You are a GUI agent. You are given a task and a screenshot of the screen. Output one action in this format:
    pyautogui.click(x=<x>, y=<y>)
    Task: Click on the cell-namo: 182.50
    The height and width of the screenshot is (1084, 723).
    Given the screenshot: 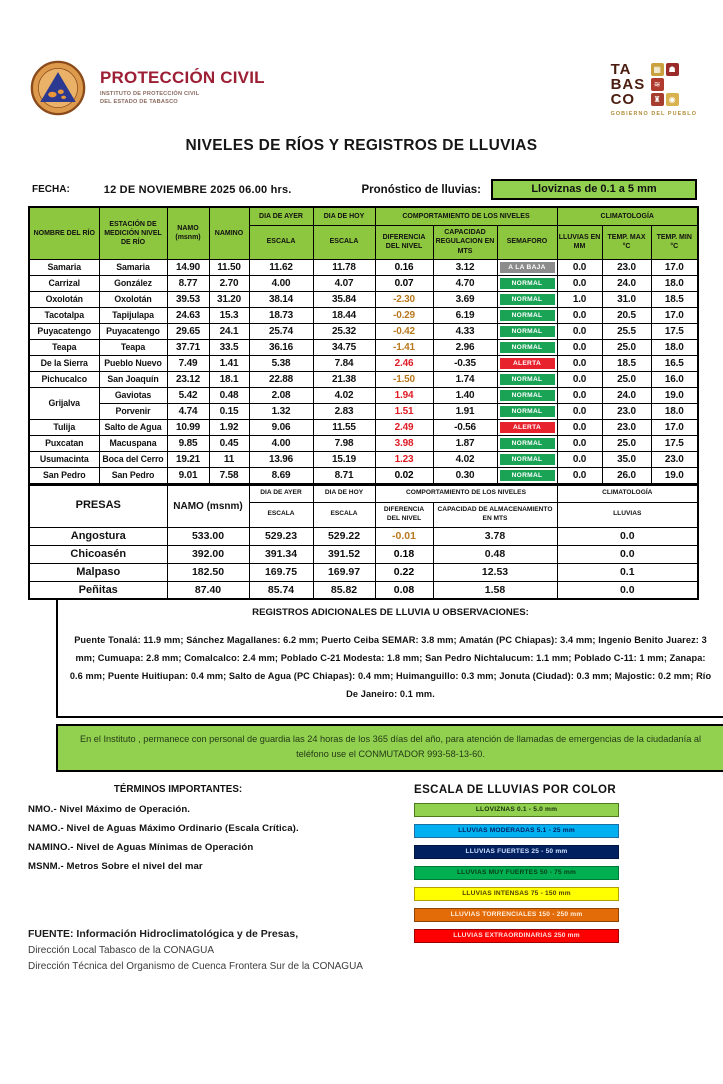 What is the action you would take?
    pyautogui.click(x=208, y=572)
    